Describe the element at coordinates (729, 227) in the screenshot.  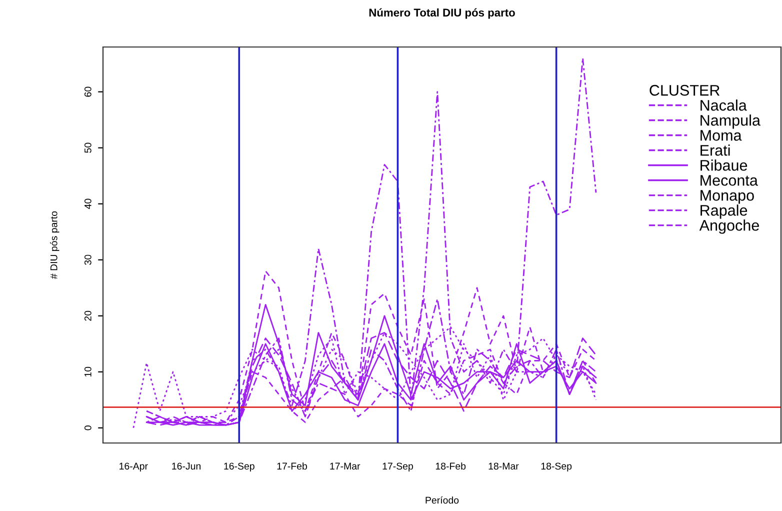
I see `legend-label: Angoche` at that location.